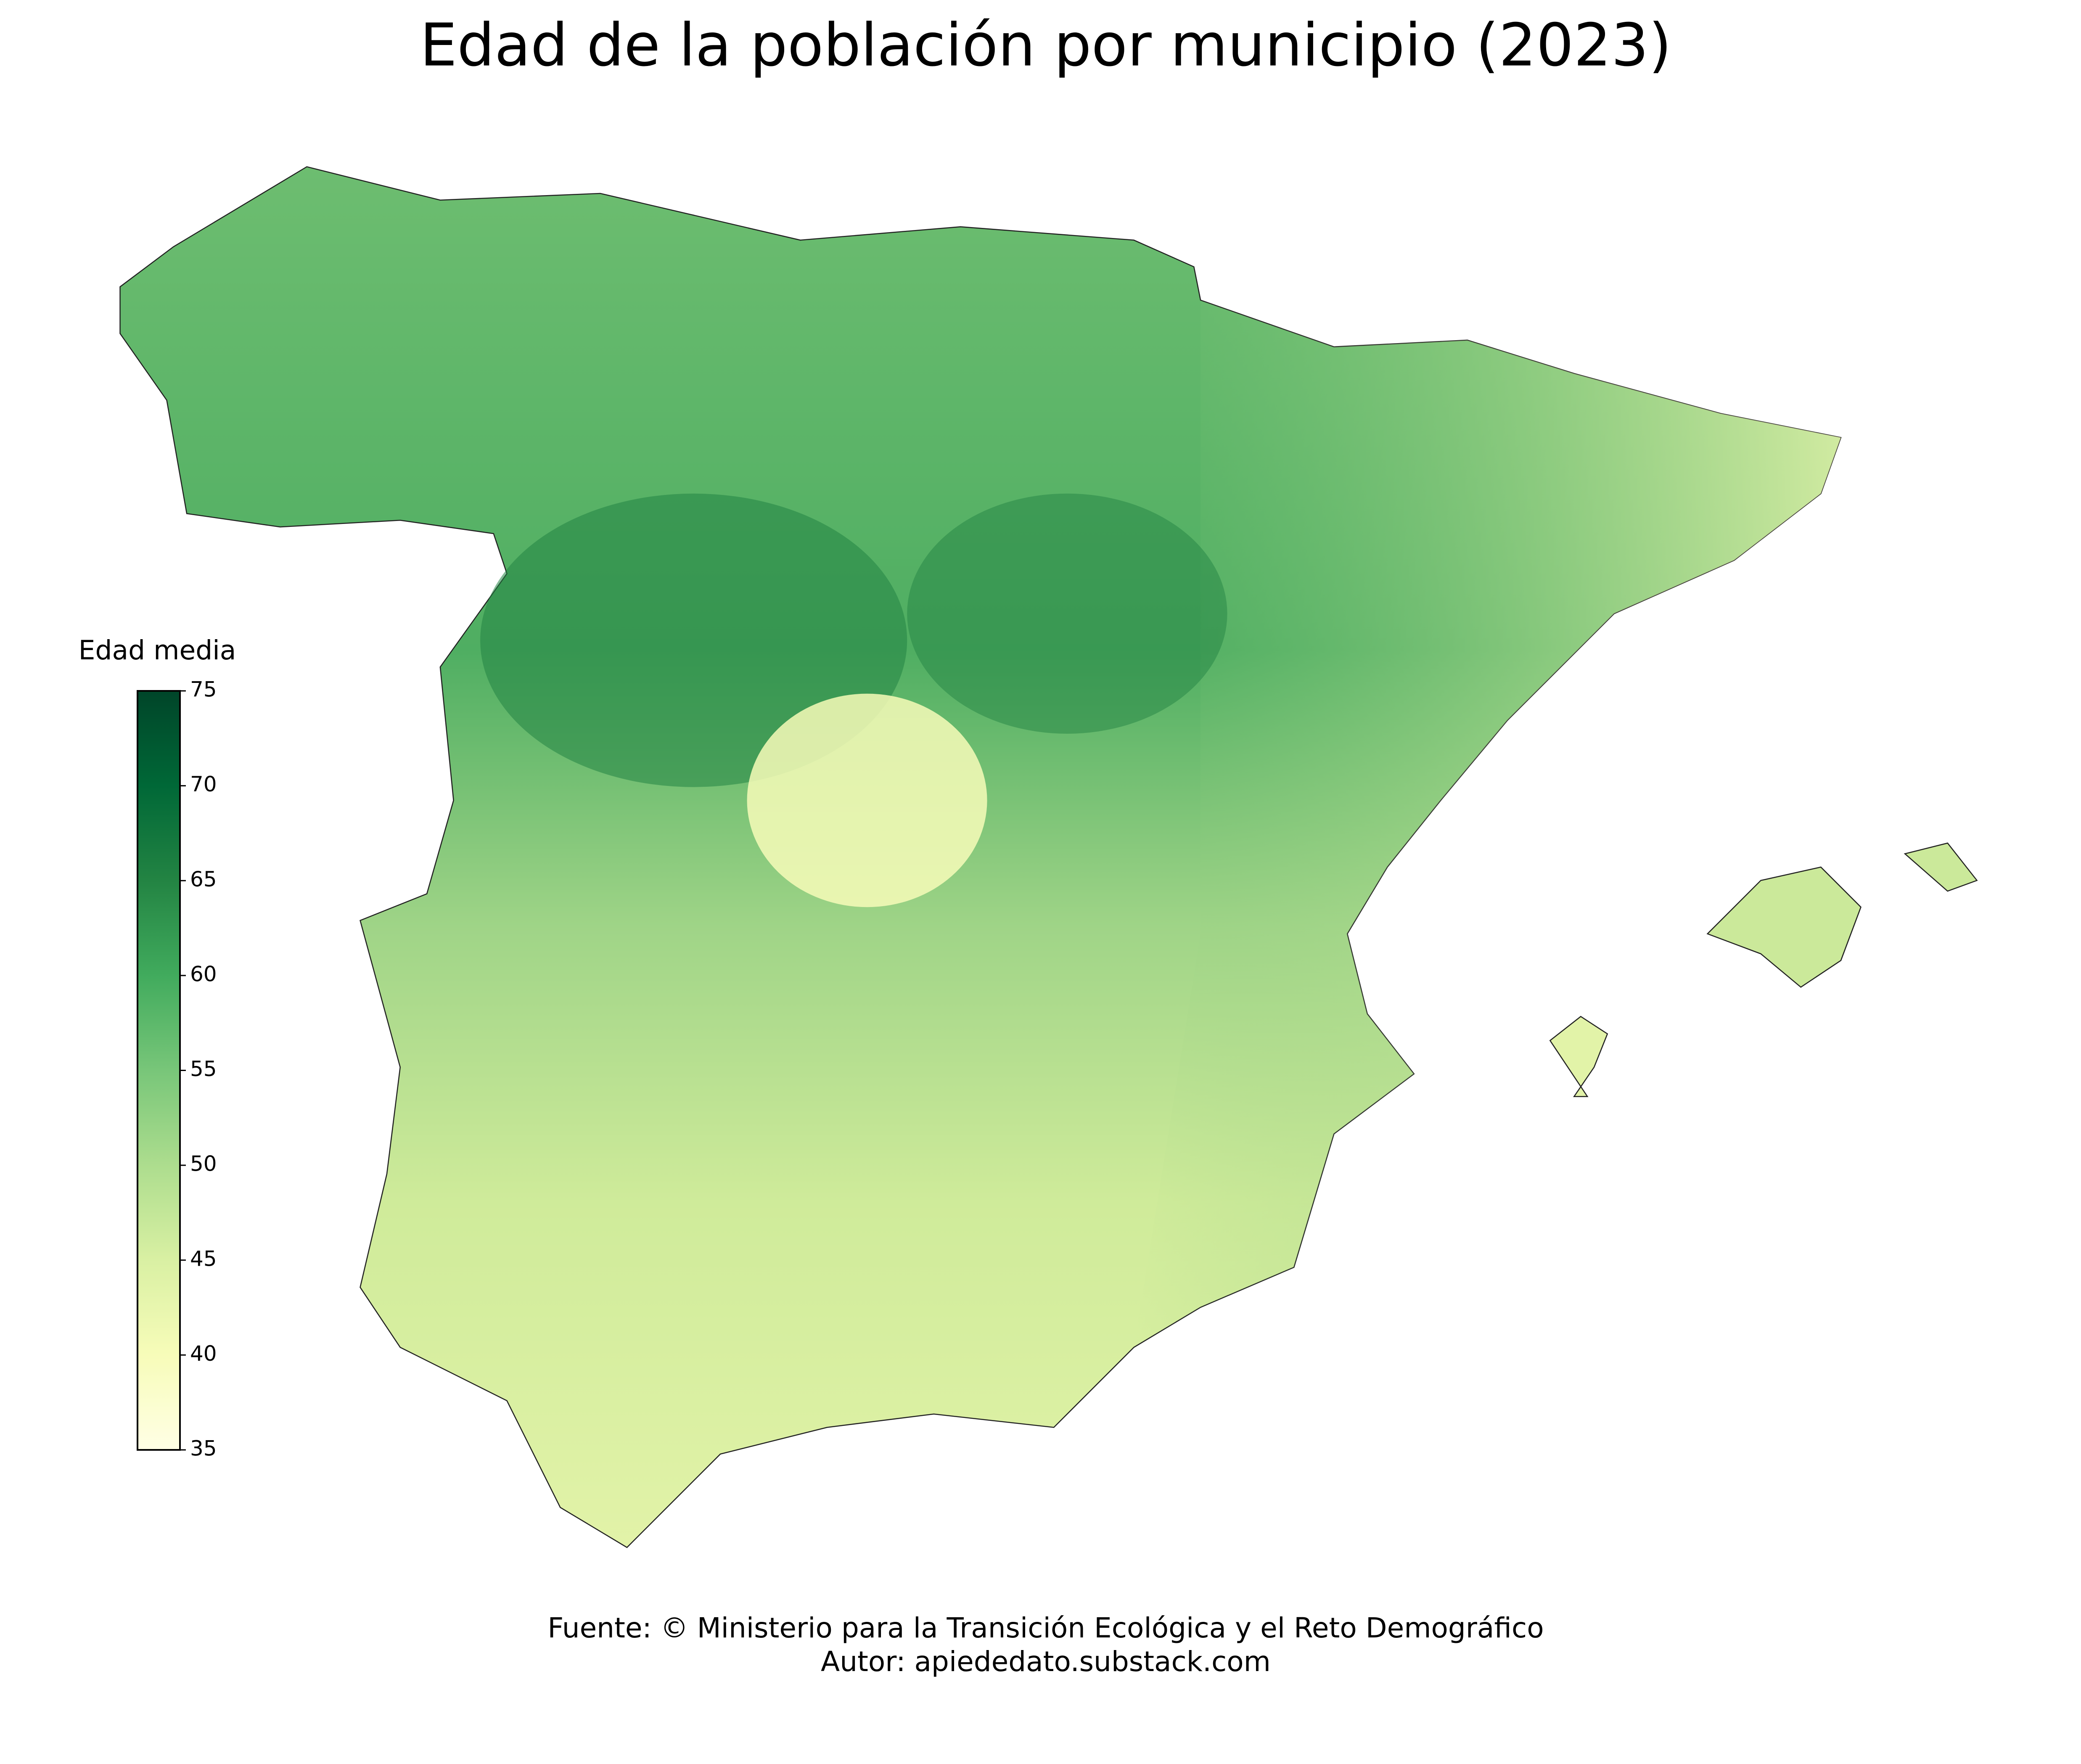 The height and width of the screenshot is (1764, 2081). Describe the element at coordinates (203, 1164) in the screenshot. I see `colorbar-tick-label: 50` at that location.